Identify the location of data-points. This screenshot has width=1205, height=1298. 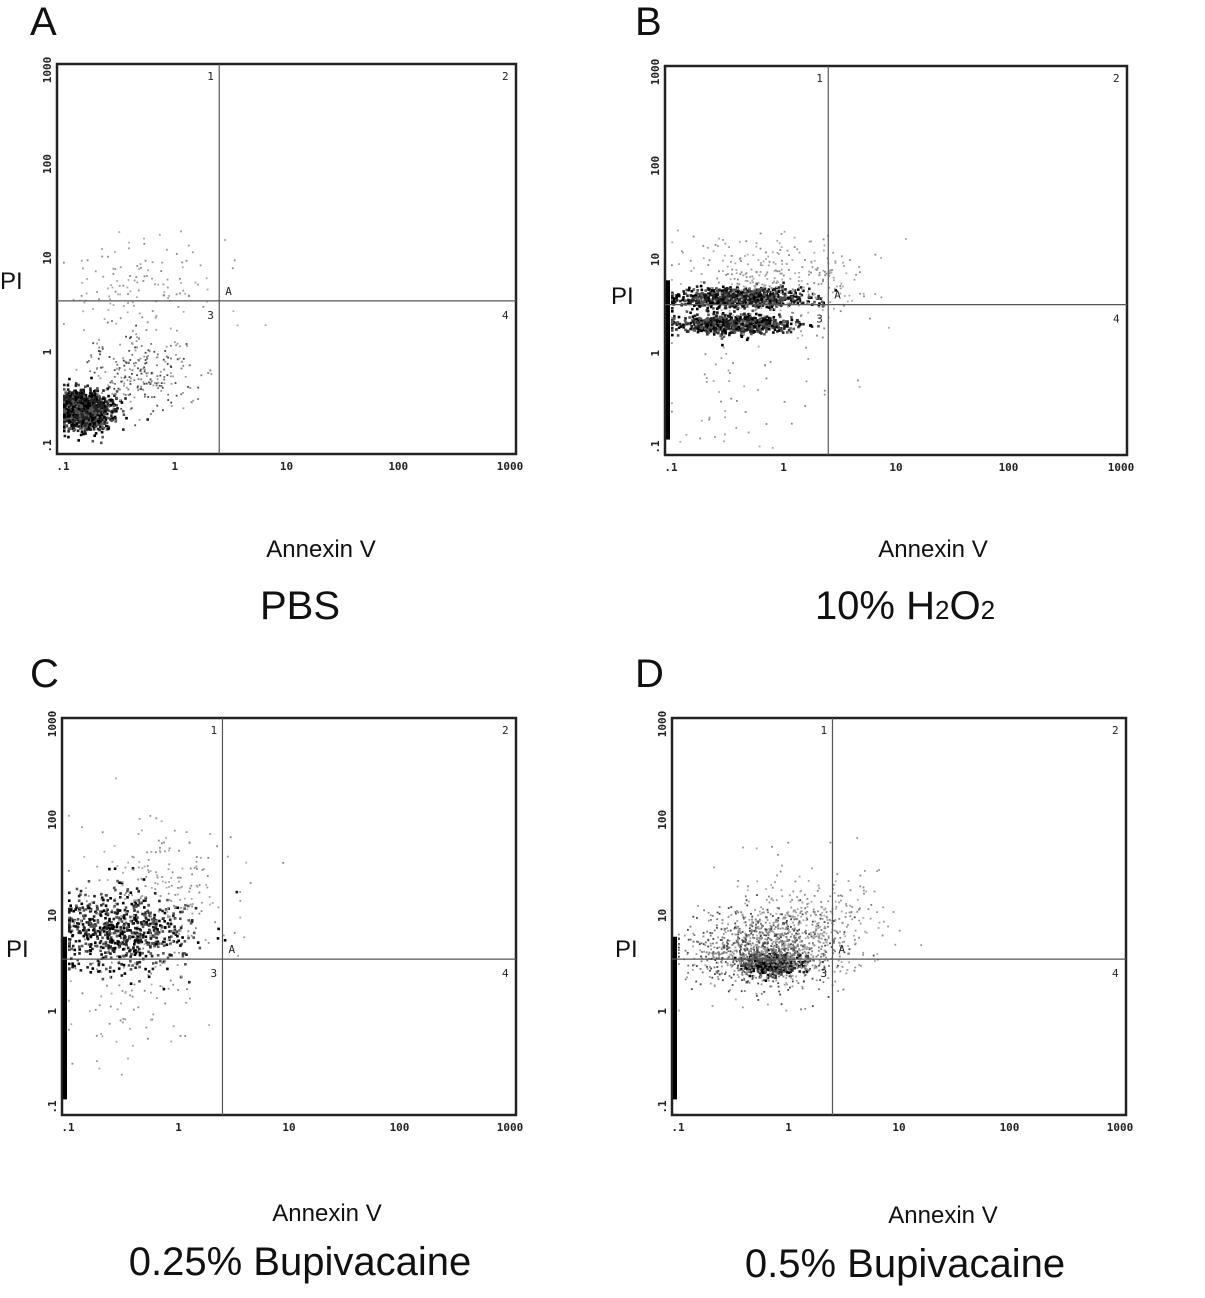
(165, 338).